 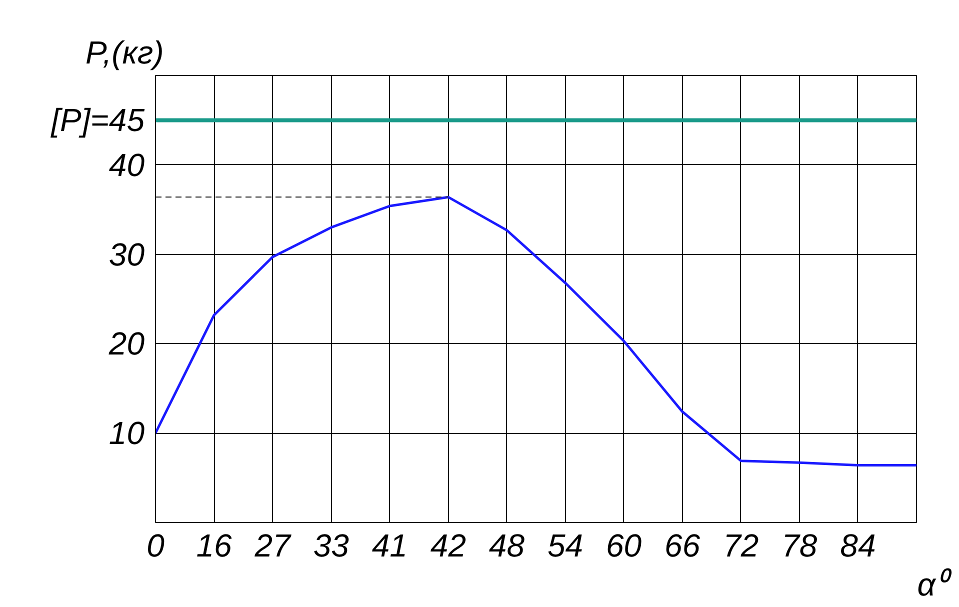 I want to click on y-tick-label: 30, so click(x=126, y=254).